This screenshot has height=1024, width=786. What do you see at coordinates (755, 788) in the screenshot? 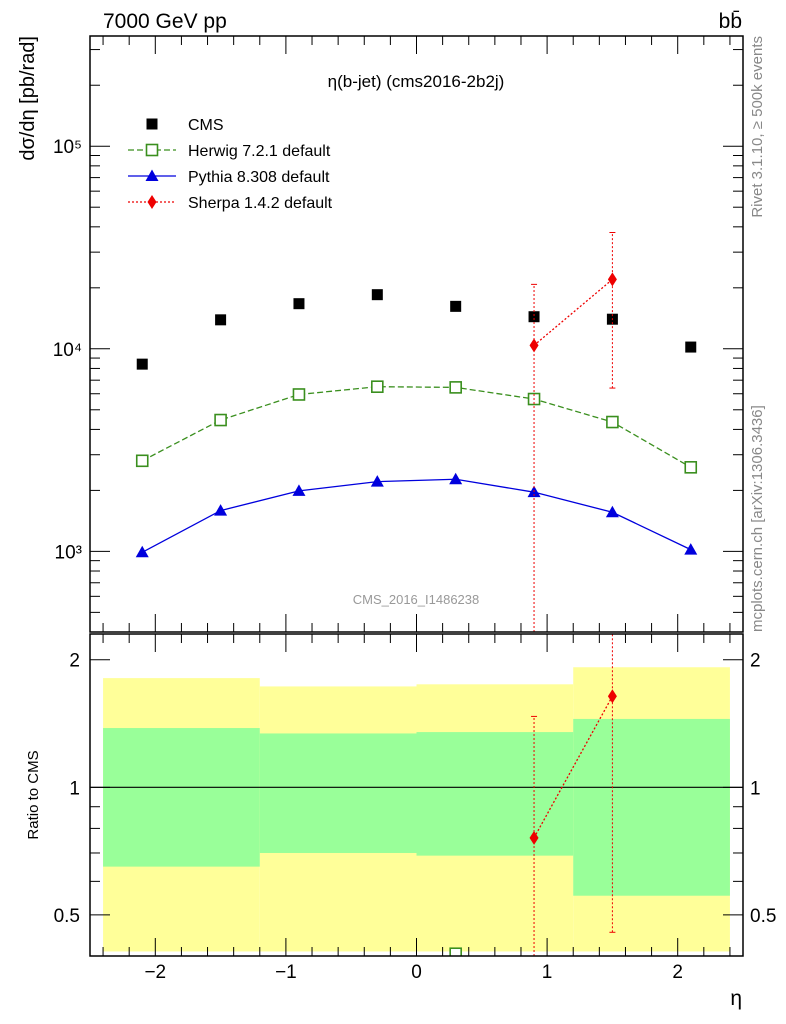
I see `ratio-y-tick-label-right: 1` at bounding box center [755, 788].